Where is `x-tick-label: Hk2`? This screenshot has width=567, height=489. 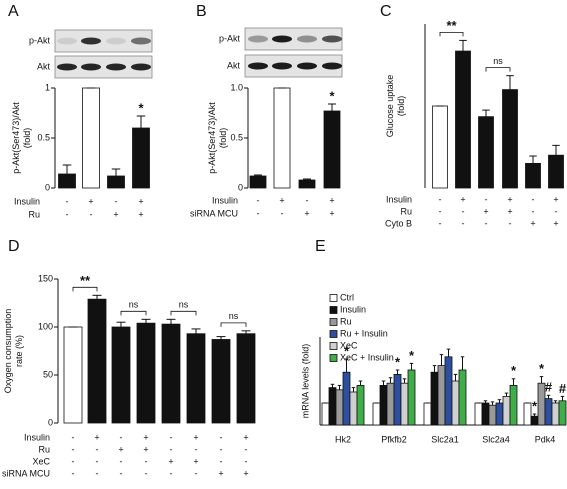
x-tick-label: Hk2 is located at coordinates (343, 439).